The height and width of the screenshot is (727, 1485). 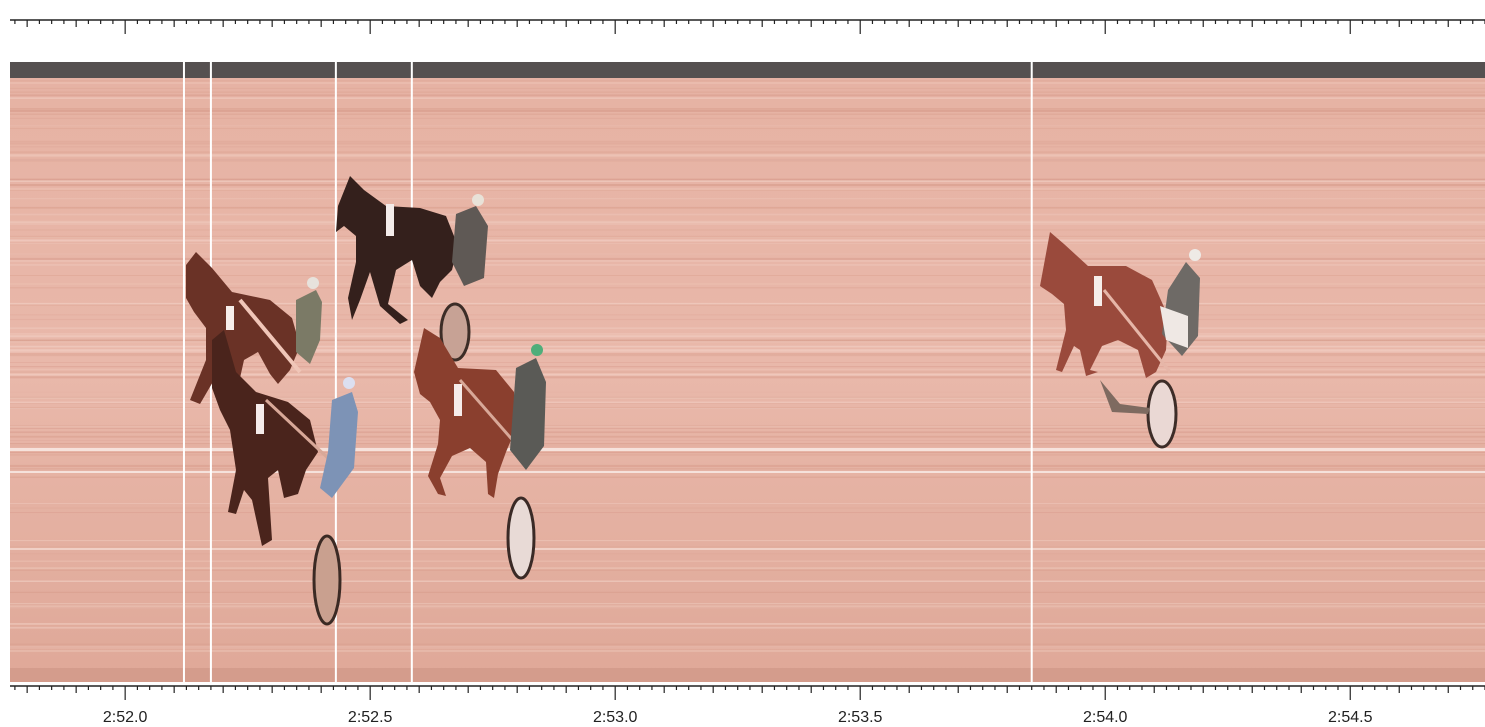 What do you see at coordinates (1174, 327) in the screenshot?
I see `driver-pants` at bounding box center [1174, 327].